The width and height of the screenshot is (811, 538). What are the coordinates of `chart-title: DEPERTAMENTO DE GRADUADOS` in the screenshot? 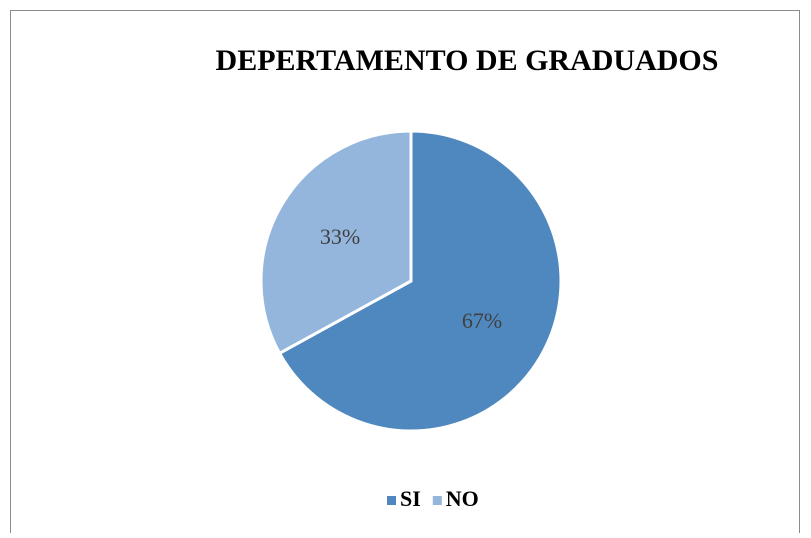 It's located at (467, 60).